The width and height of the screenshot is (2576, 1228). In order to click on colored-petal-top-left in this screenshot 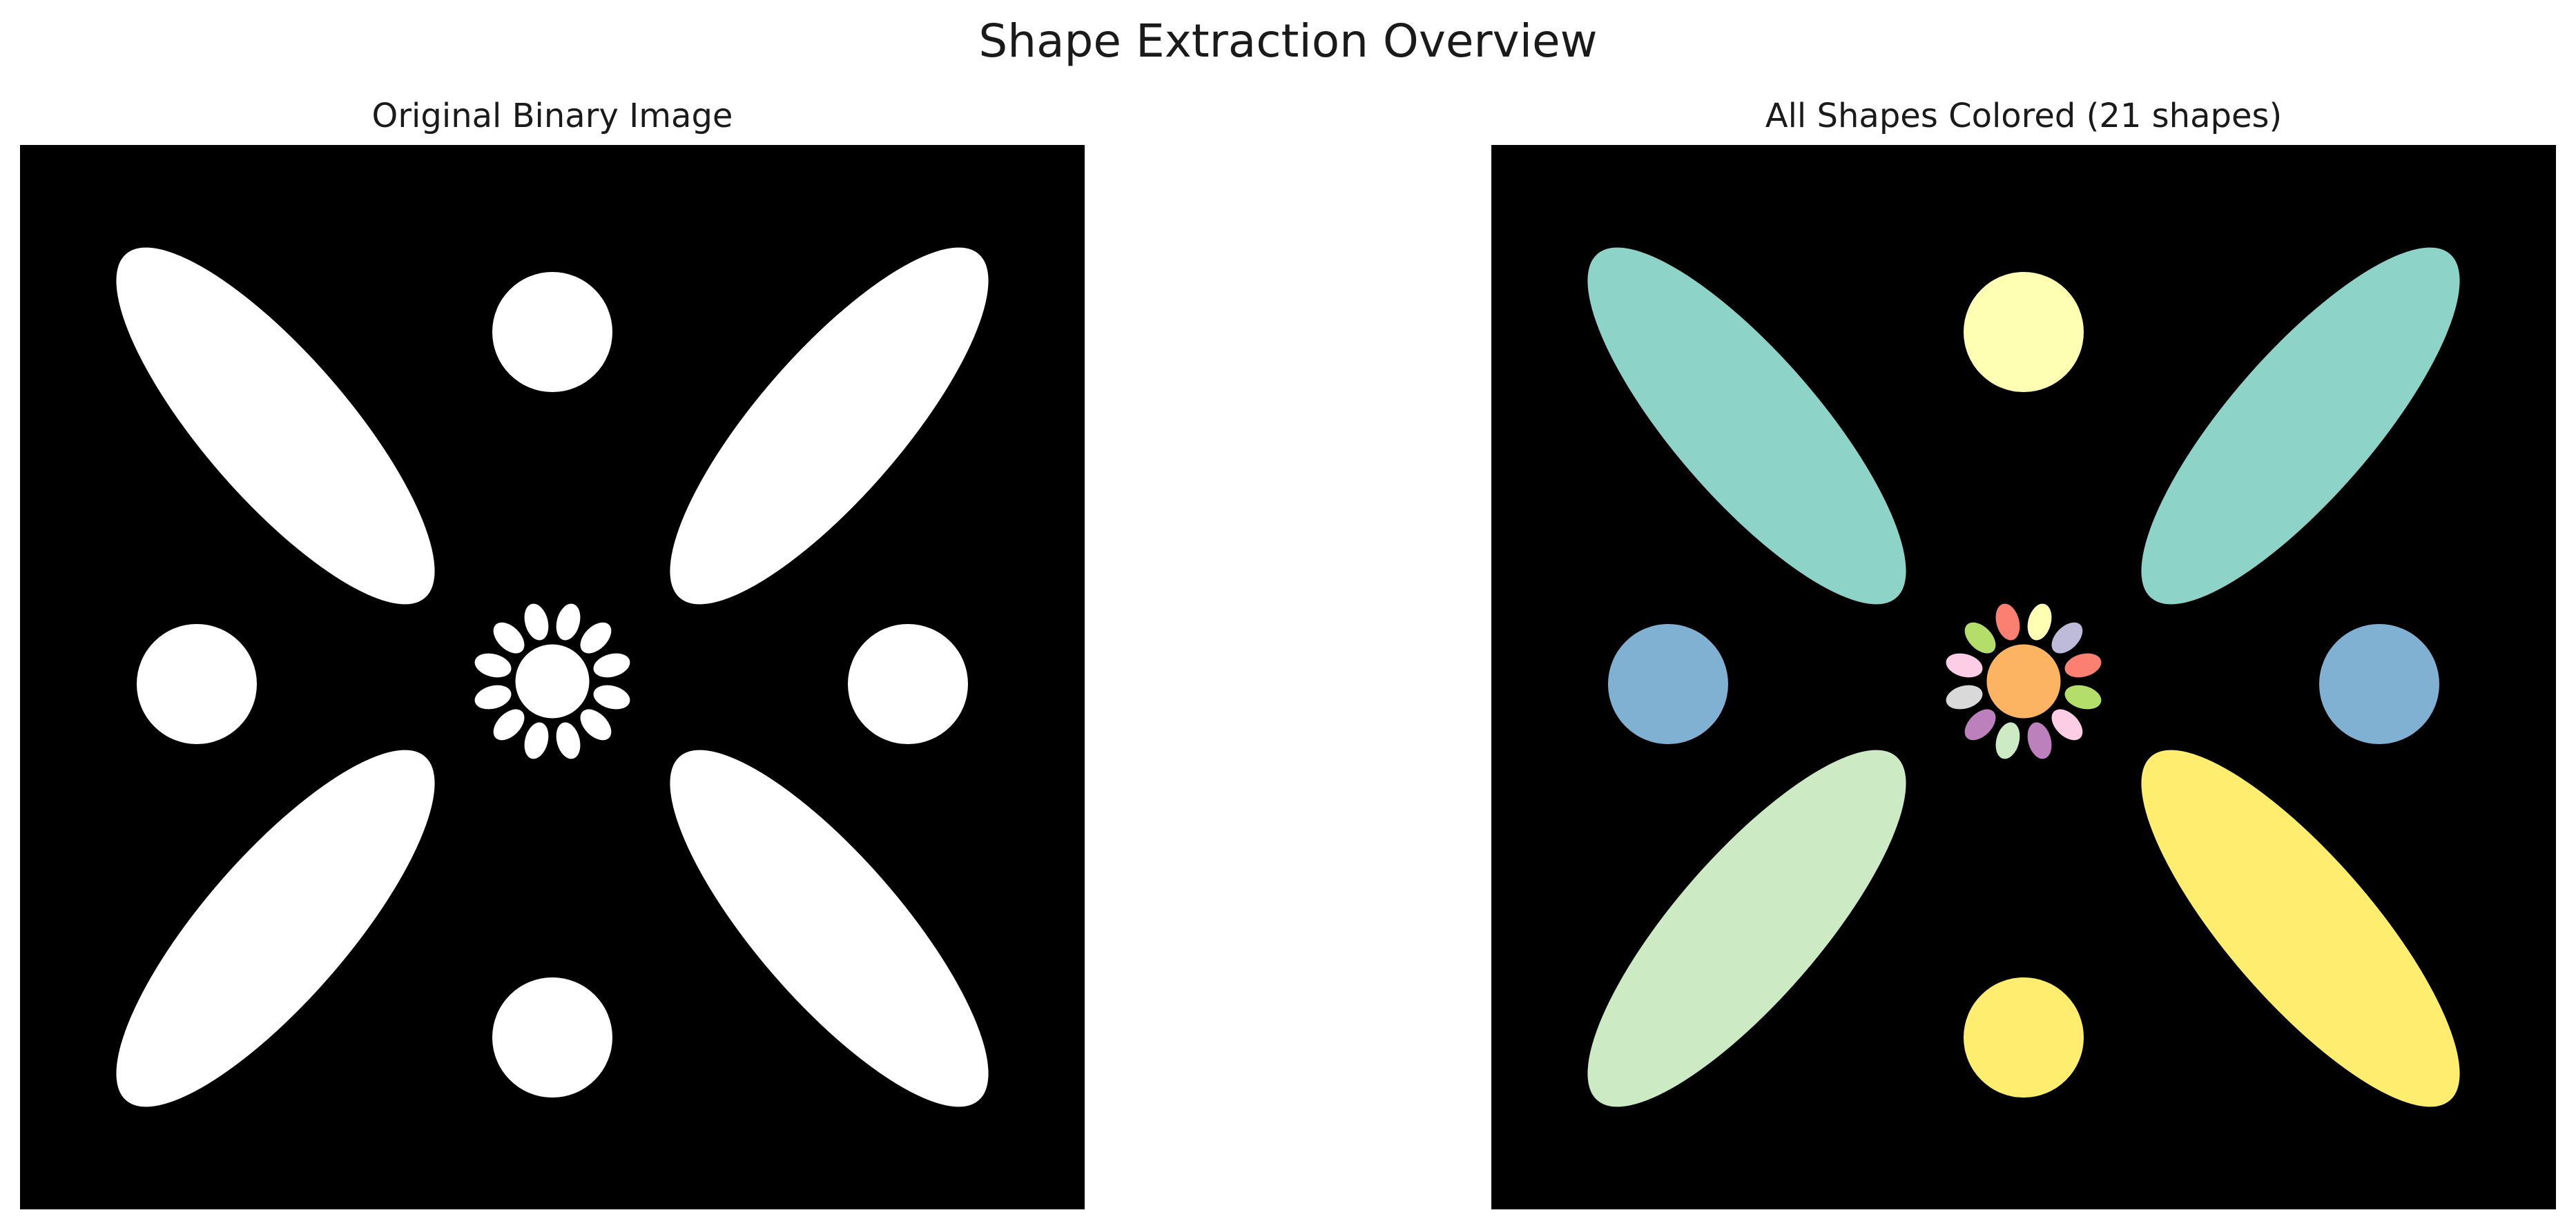, I will do `click(1747, 426)`.